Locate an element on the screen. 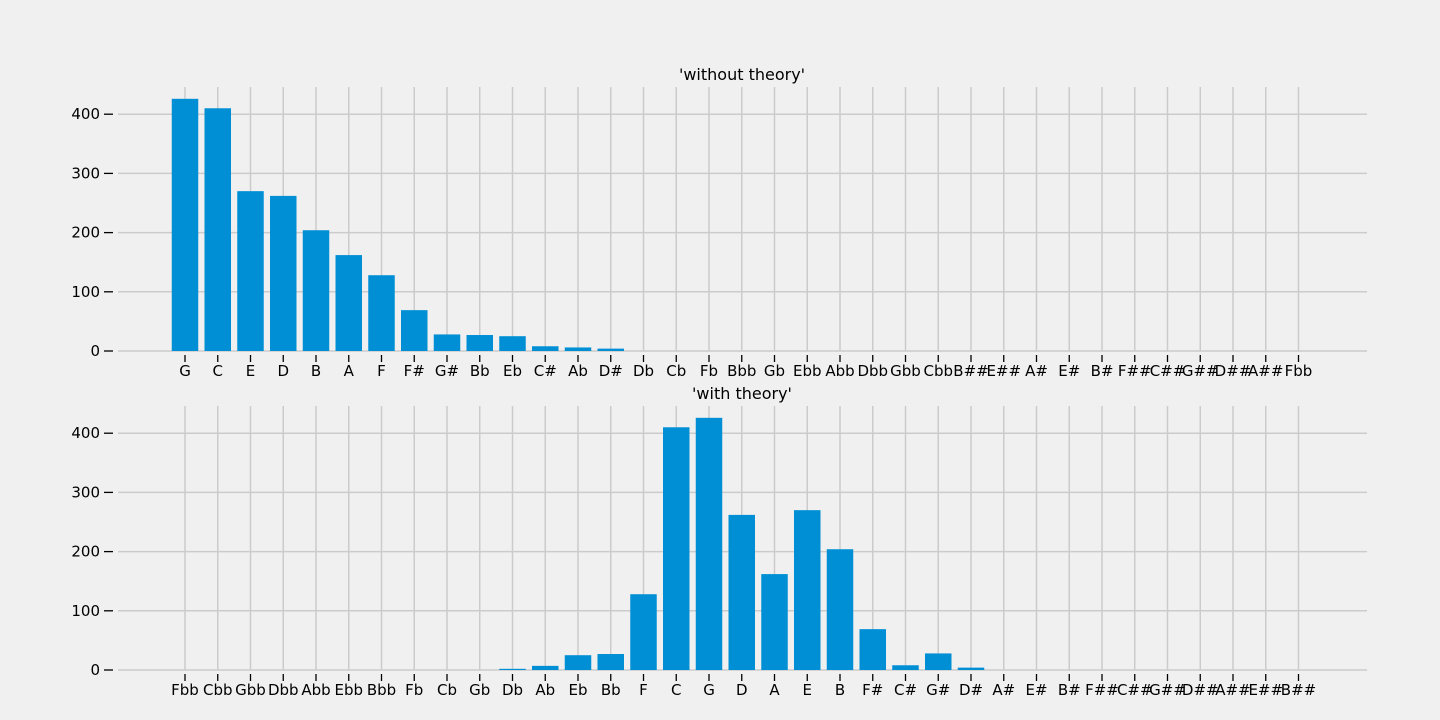 This screenshot has height=720, width=1440. x-tick-label: Gb is located at coordinates (479, 690).